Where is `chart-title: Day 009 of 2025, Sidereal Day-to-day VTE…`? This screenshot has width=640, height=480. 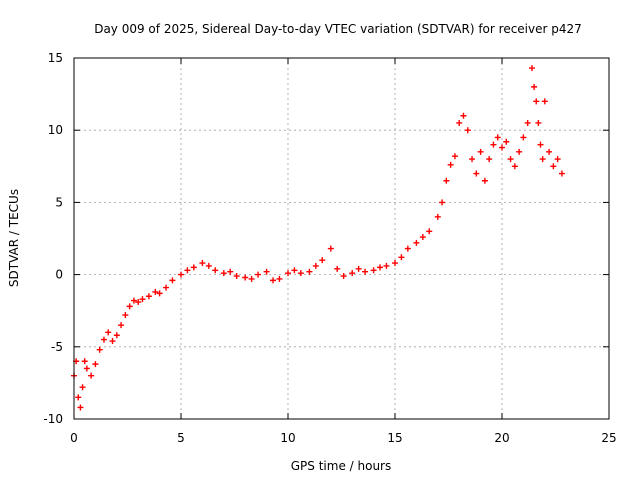 chart-title: Day 009 of 2025, Sidereal Day-to-day VTE… is located at coordinates (338, 29).